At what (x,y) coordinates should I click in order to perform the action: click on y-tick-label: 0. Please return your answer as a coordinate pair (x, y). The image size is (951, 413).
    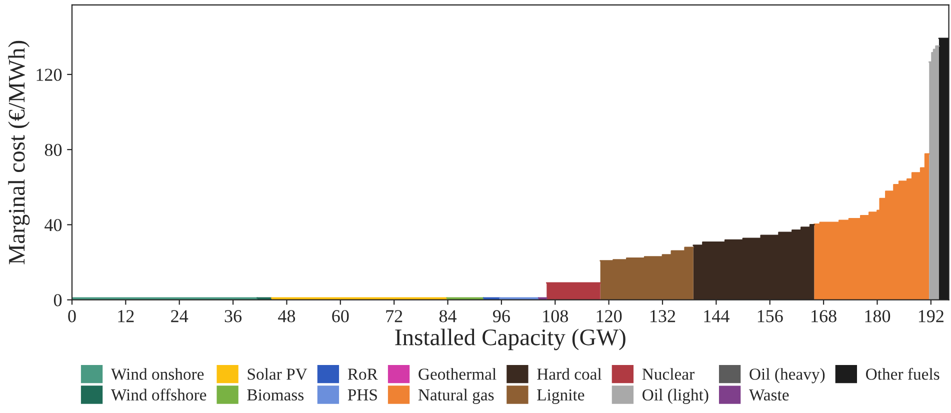
    Looking at the image, I should click on (58, 300).